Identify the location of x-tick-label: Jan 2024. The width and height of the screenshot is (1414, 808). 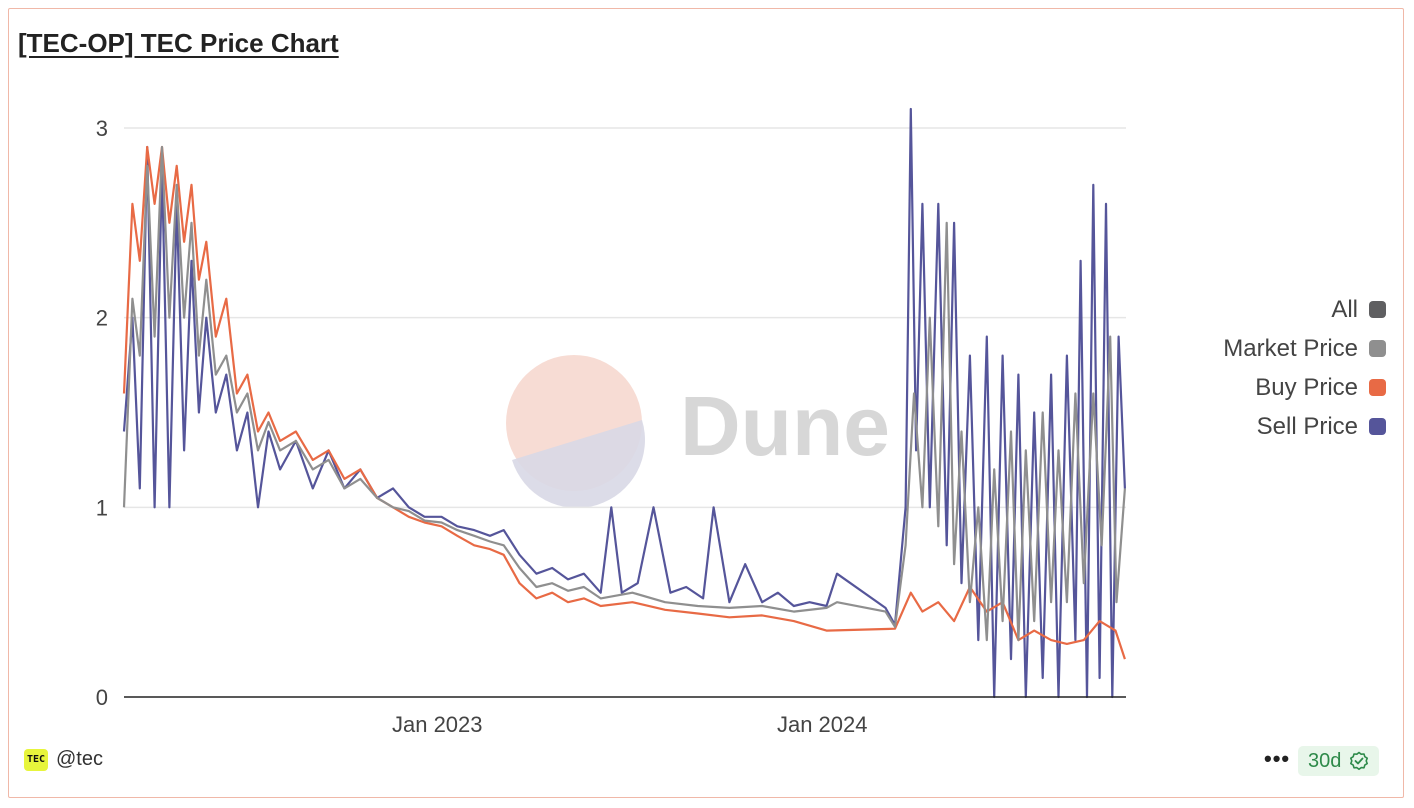
(822, 724).